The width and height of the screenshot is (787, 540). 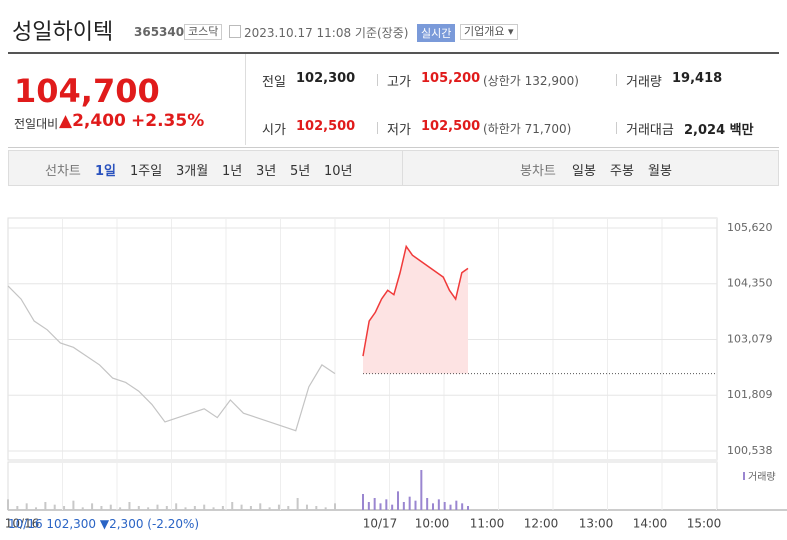 I want to click on realtime-badge: 실시간, so click(x=436, y=33).